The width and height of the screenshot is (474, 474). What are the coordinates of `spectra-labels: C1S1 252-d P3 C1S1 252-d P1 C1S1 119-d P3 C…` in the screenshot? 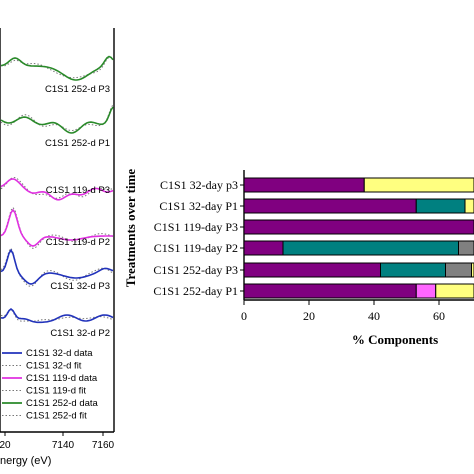 It's located at (77, 211).